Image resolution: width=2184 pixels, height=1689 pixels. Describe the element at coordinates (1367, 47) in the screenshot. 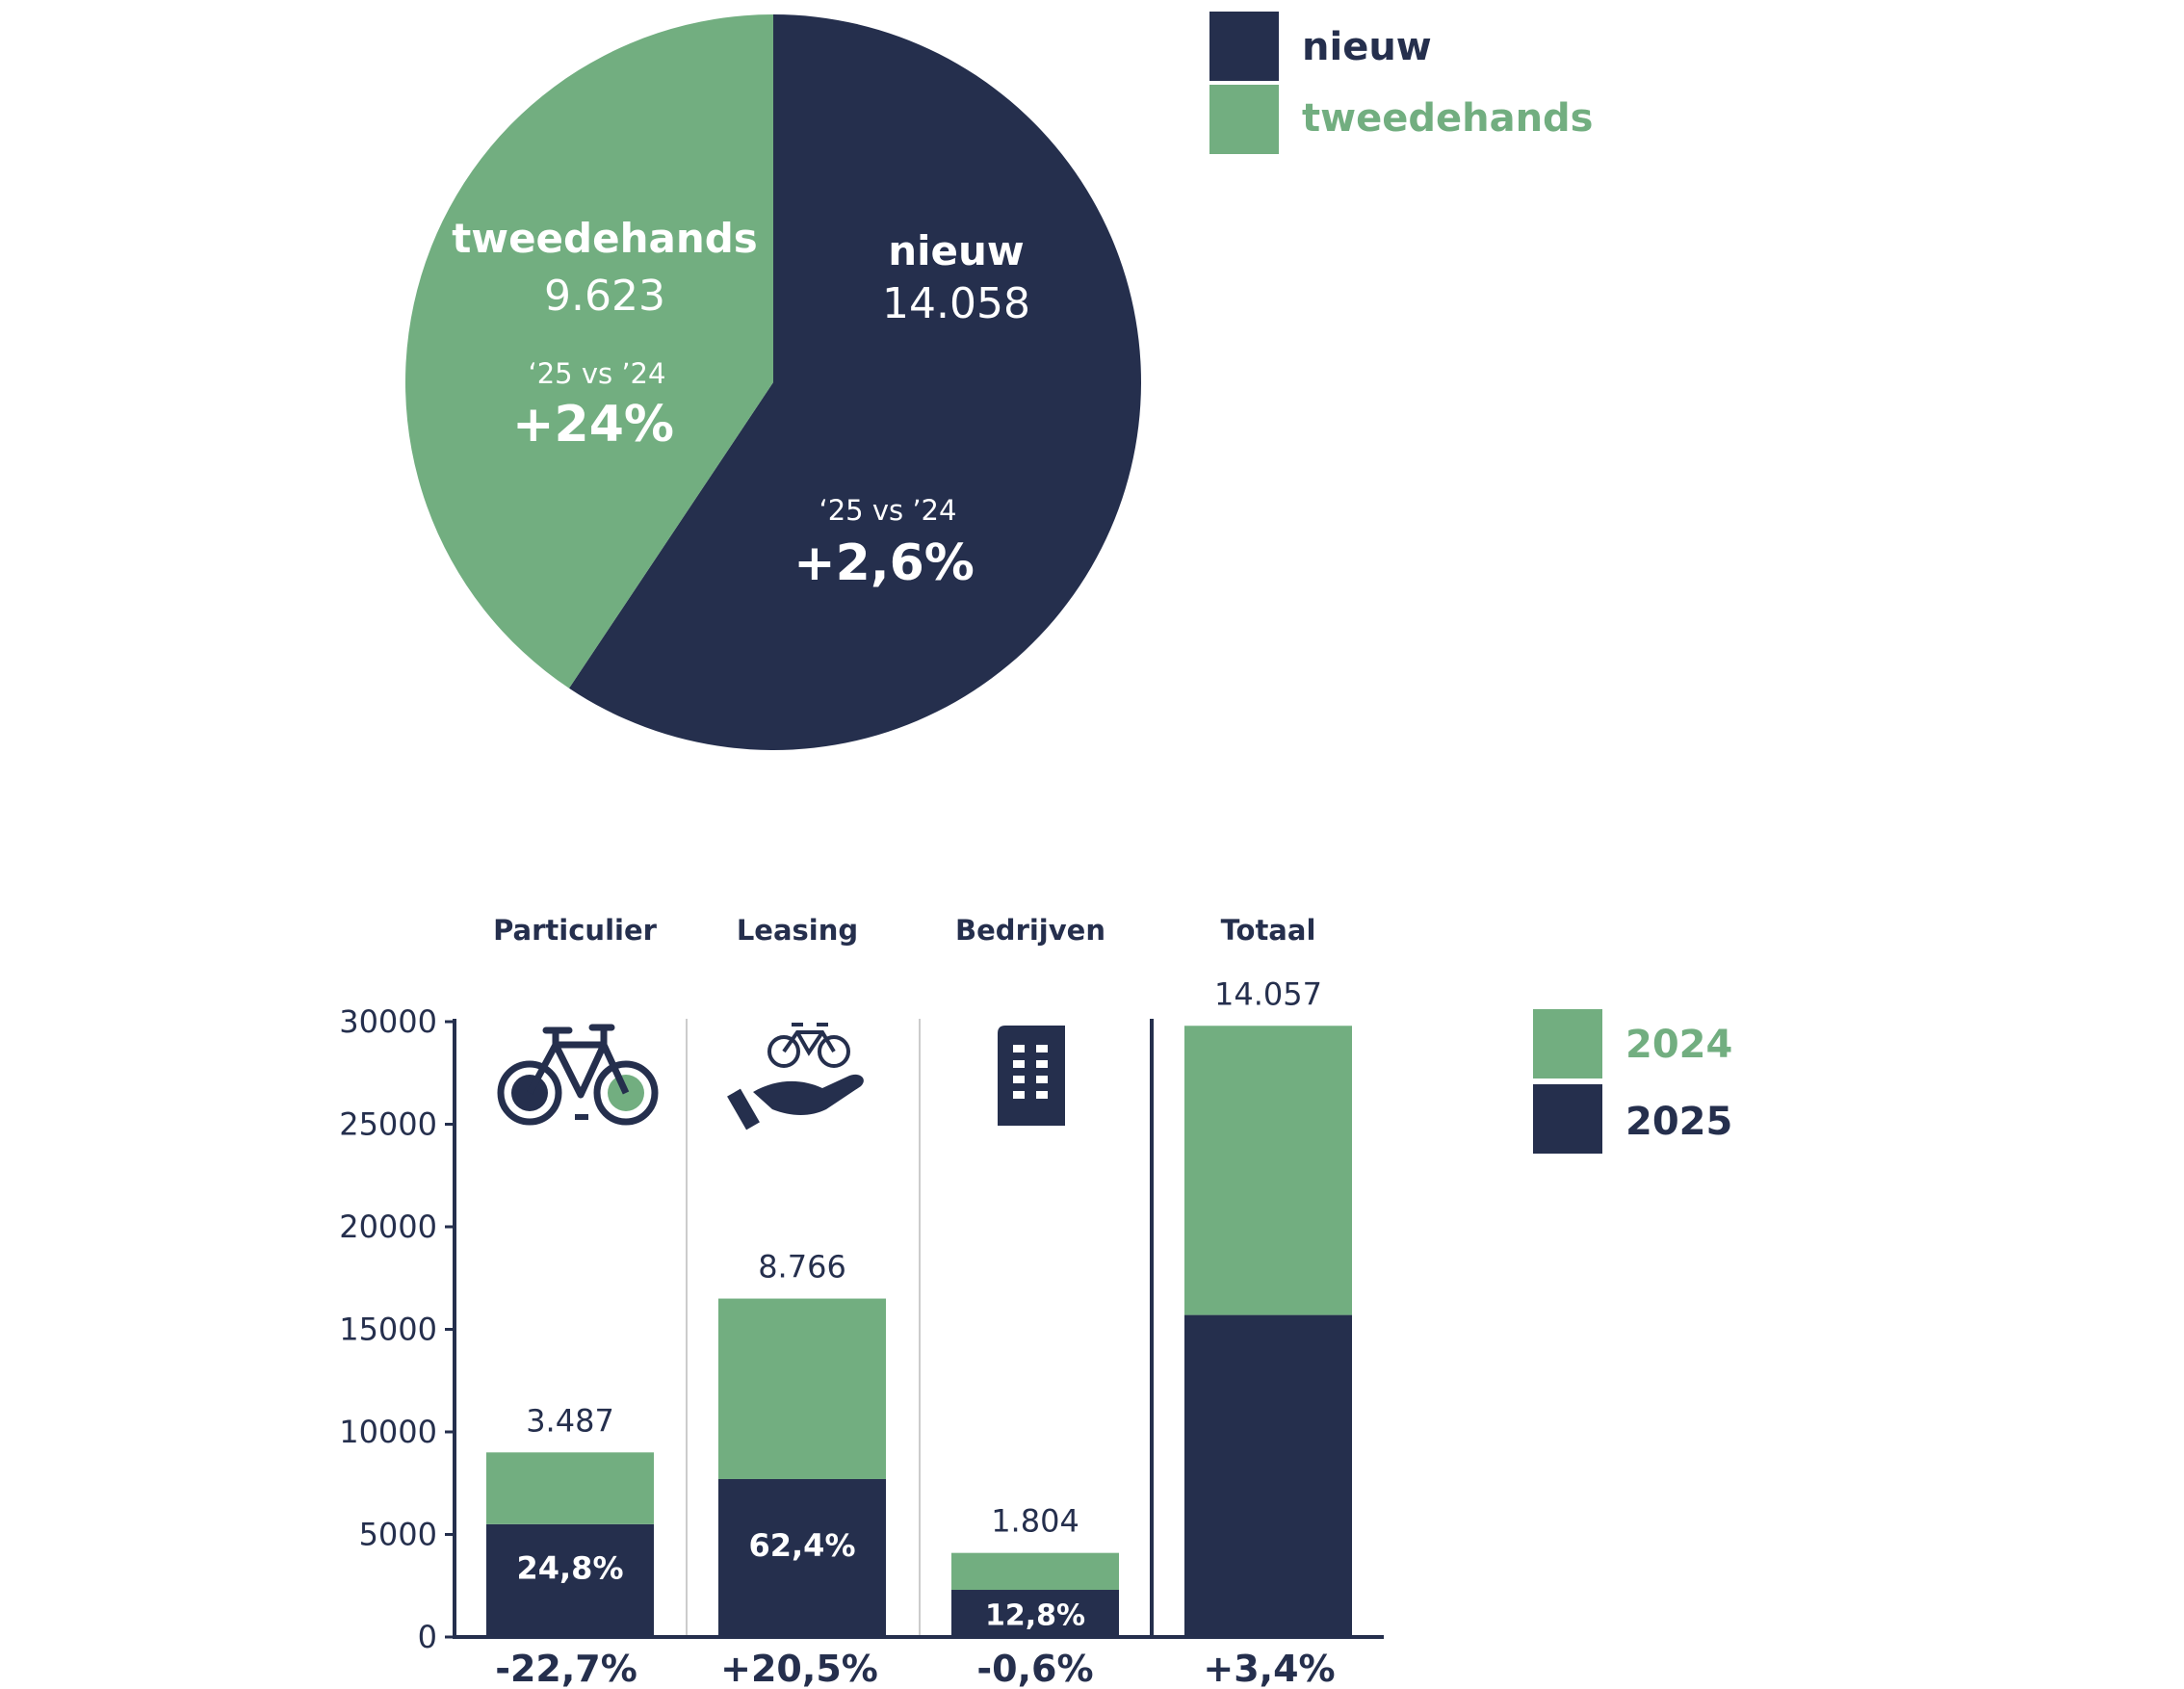

I see `legend-label-nieuw: nieuw` at that location.